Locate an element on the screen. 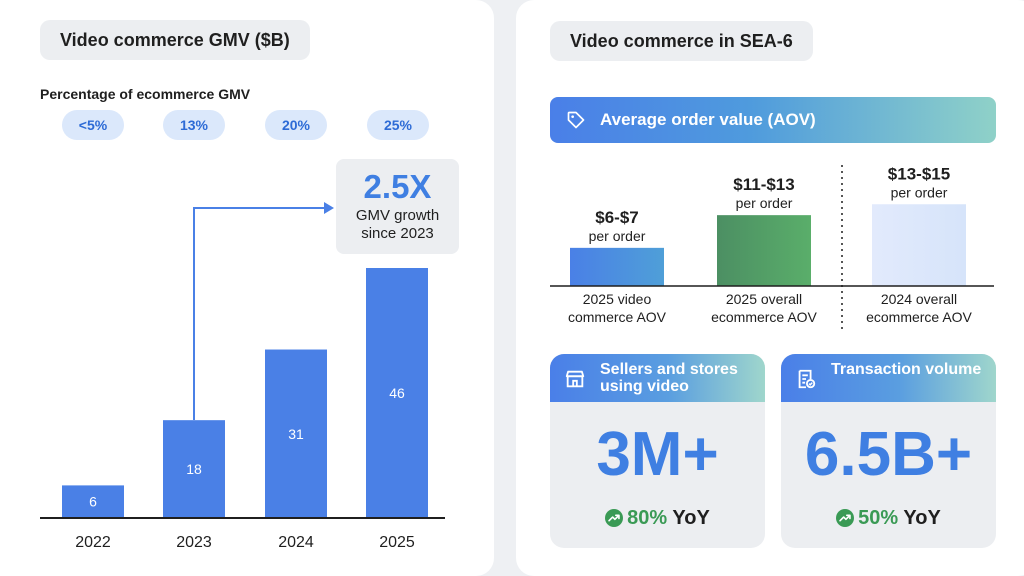 This screenshot has height=576, width=1024. aov-value-label-2: $11-$13 is located at coordinates (763, 184).